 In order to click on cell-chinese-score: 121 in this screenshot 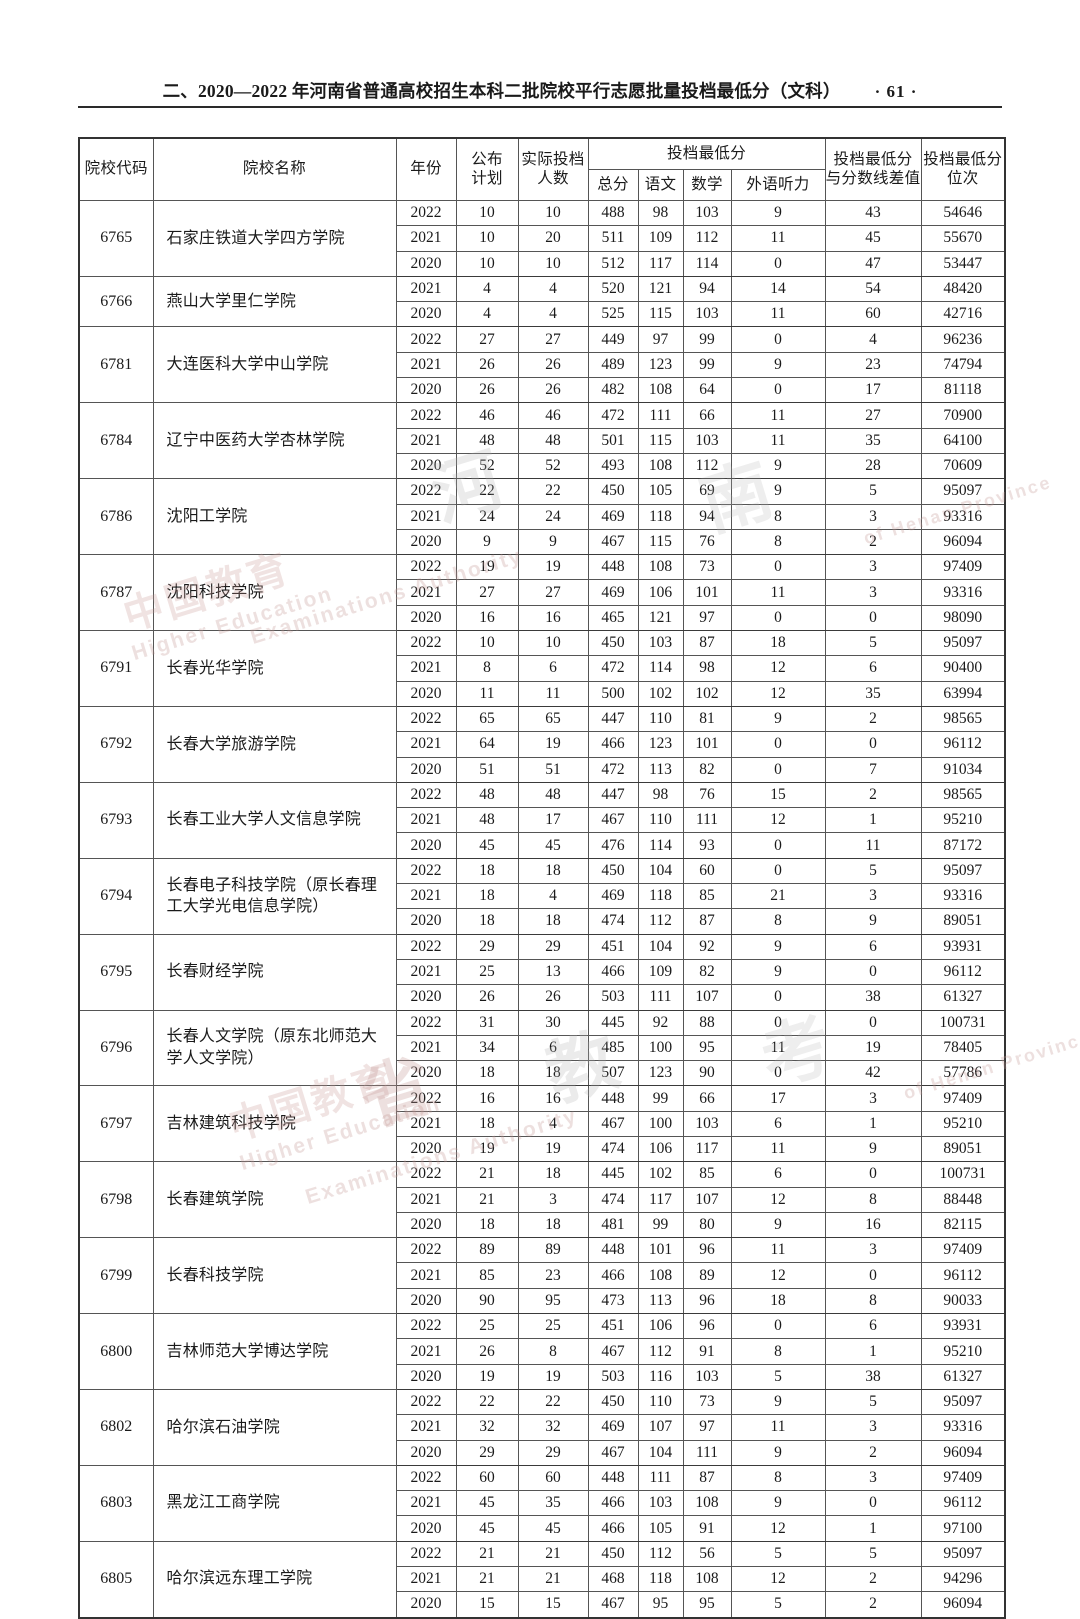, I will do `click(660, 289)`.